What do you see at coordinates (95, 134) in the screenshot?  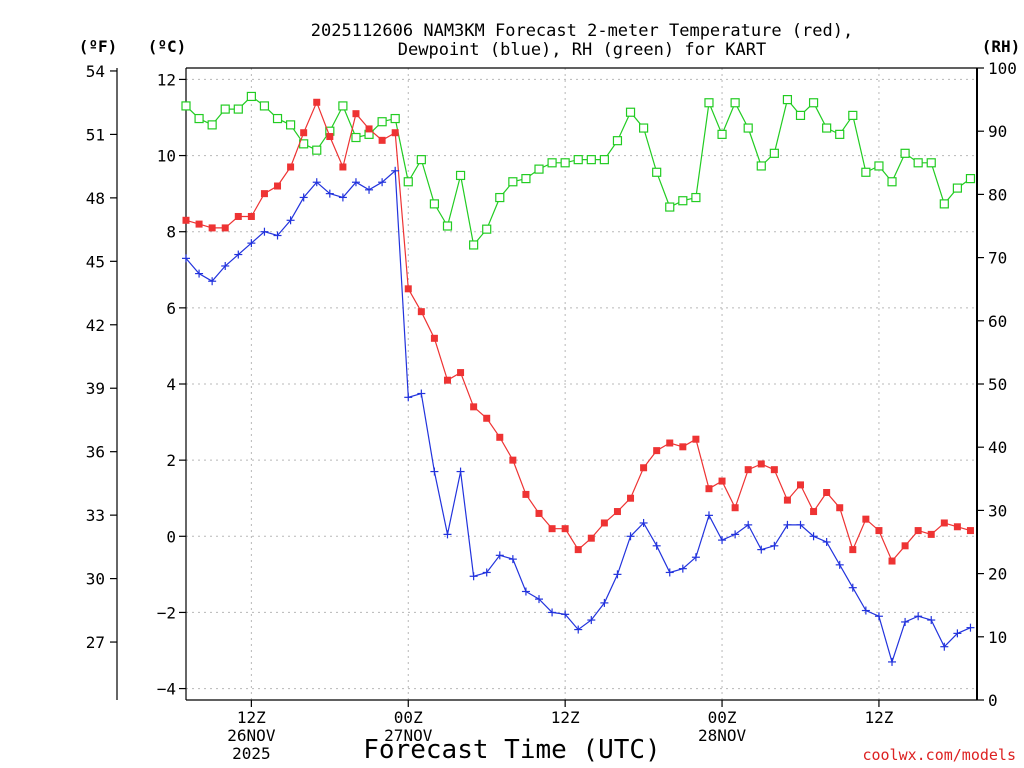 I see `fahrenheit-tick-label: 51` at bounding box center [95, 134].